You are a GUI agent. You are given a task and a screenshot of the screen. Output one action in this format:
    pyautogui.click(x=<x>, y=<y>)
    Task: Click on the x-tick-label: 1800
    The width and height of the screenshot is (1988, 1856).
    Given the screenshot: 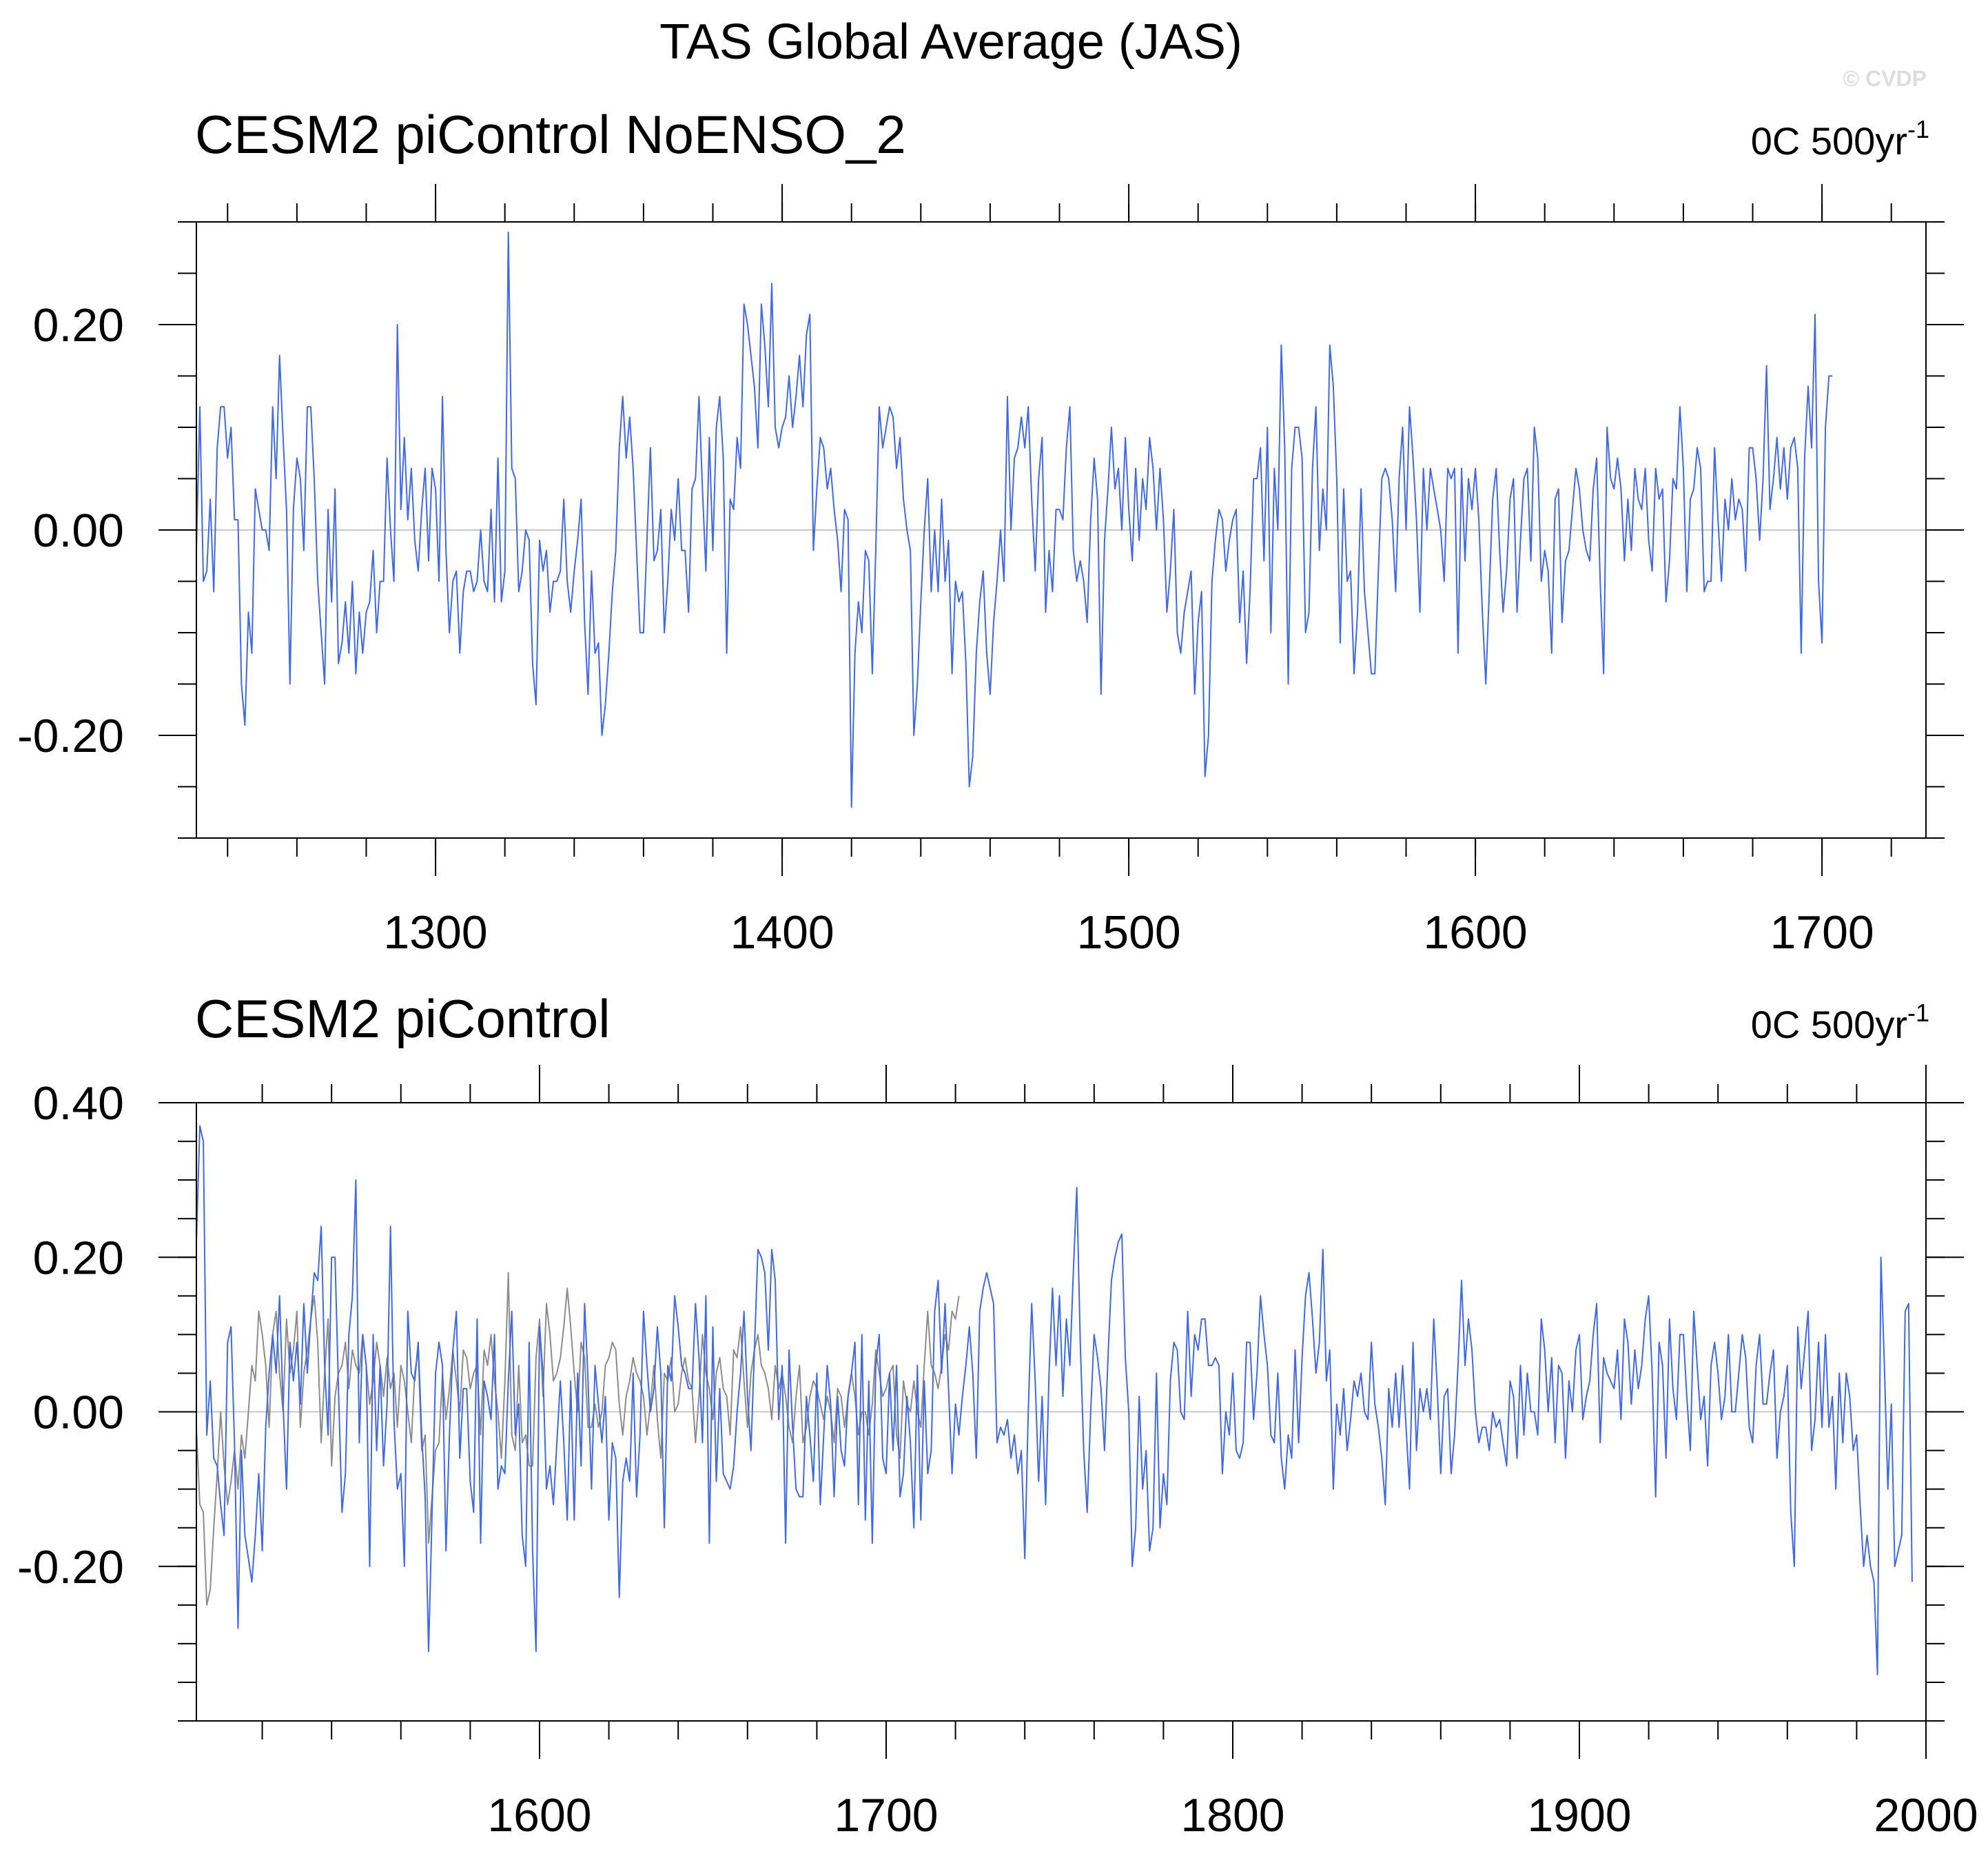 What is the action you would take?
    pyautogui.click(x=1232, y=1815)
    